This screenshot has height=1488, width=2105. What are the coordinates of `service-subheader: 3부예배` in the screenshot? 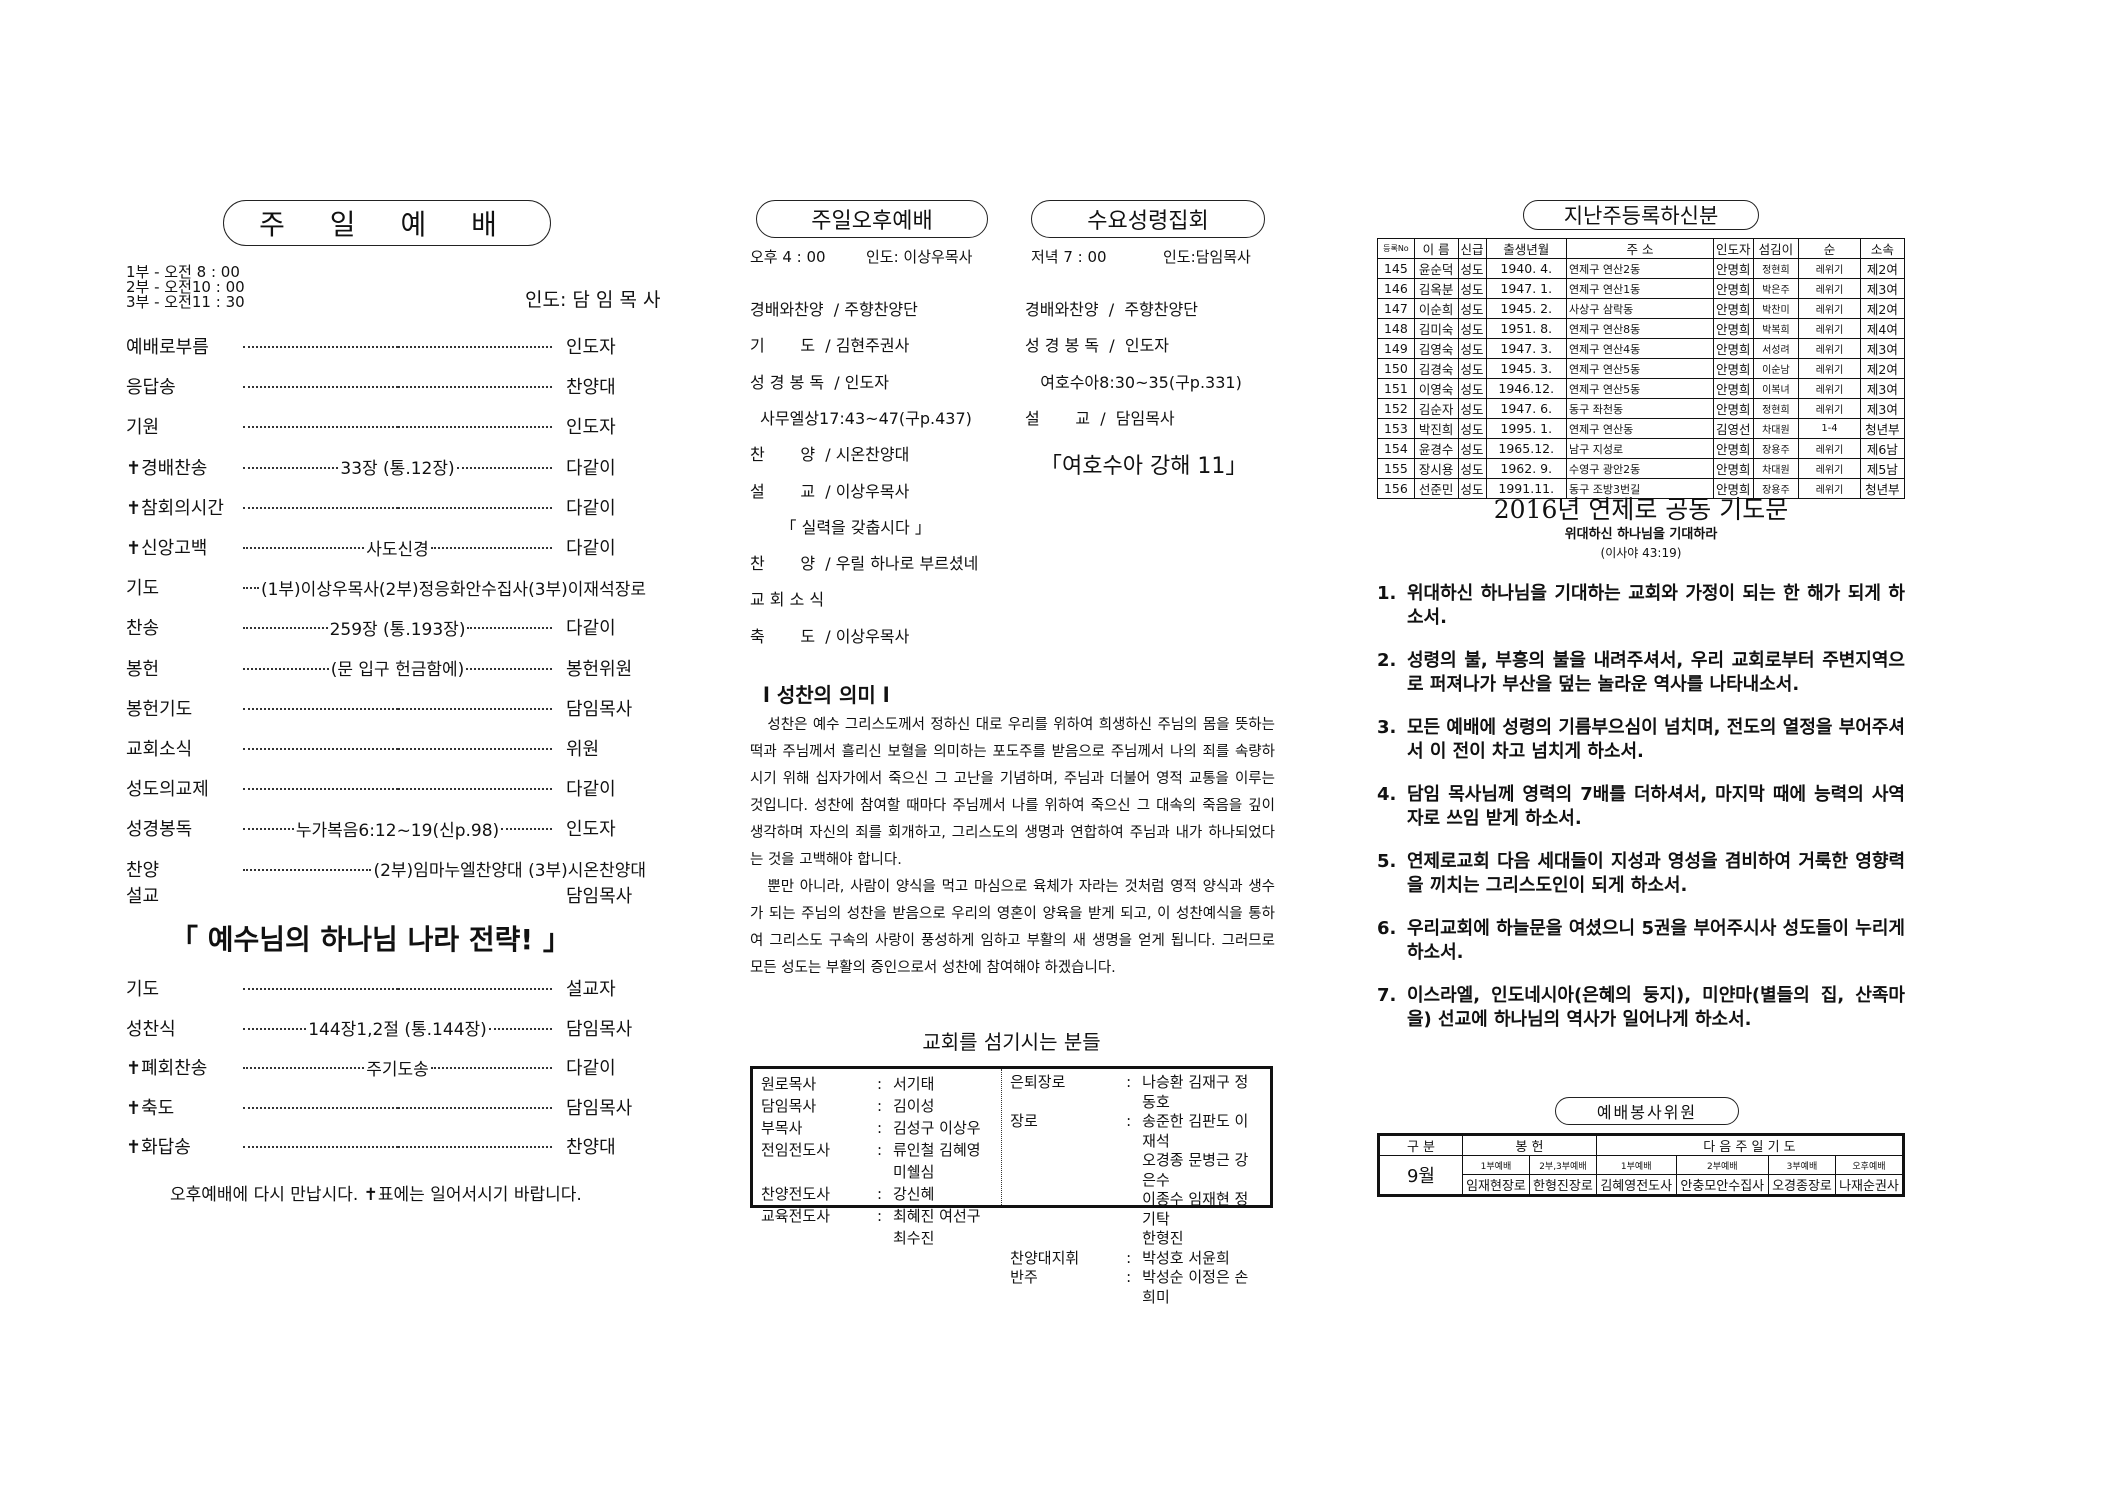 It's located at (1802, 1165).